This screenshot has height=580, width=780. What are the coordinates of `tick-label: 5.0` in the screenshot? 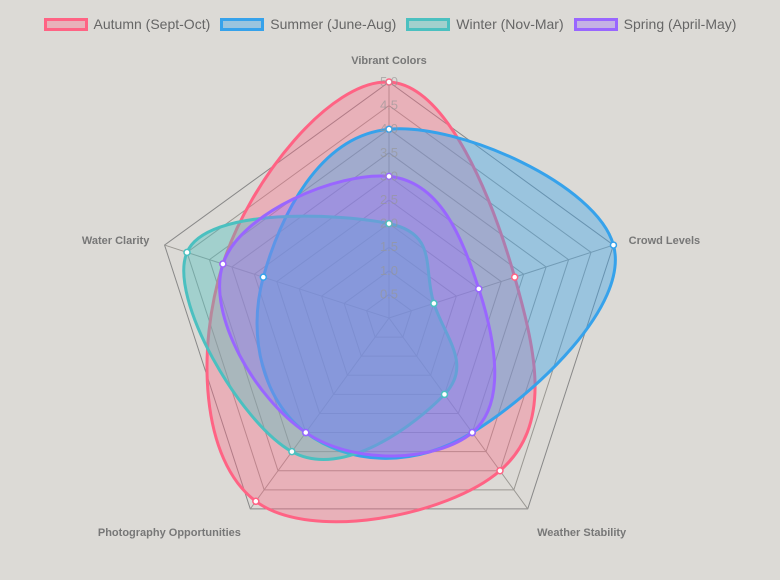 It's located at (389, 81).